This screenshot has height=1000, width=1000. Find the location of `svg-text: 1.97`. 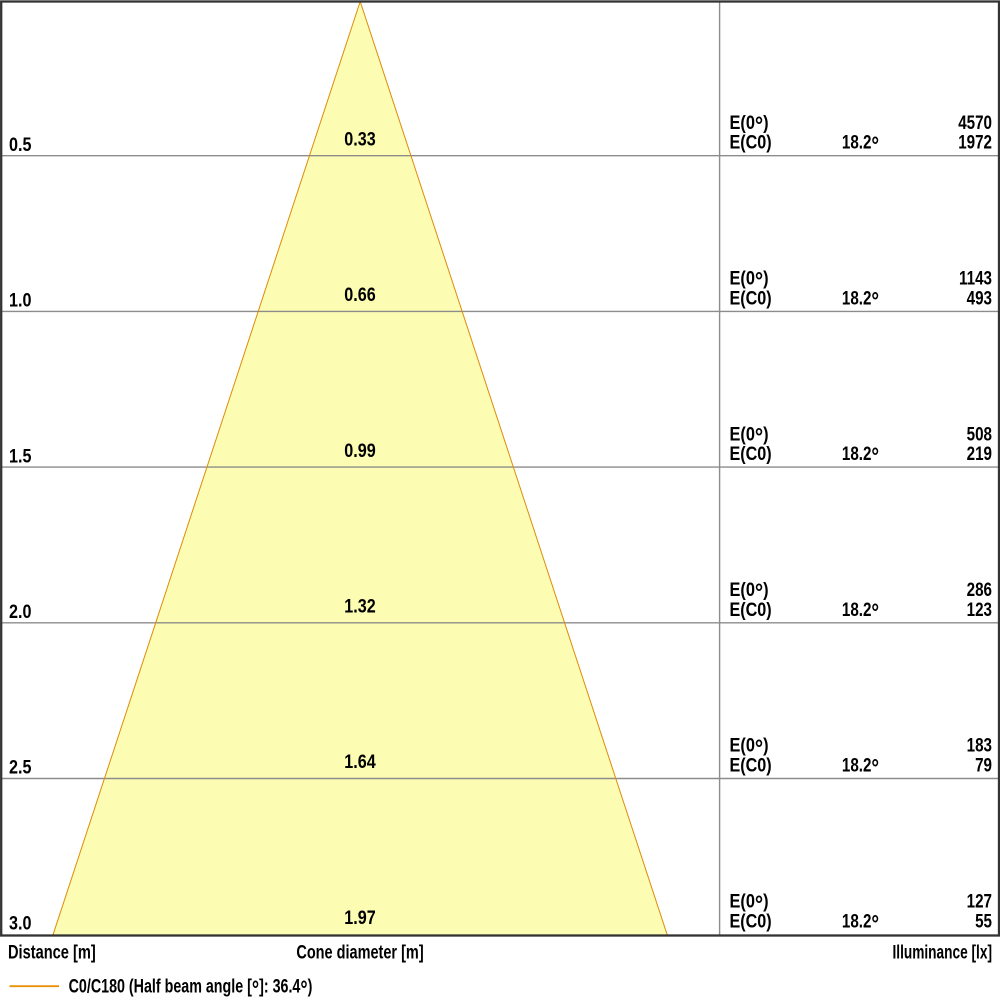

svg-text: 1.97 is located at coordinates (360, 918).